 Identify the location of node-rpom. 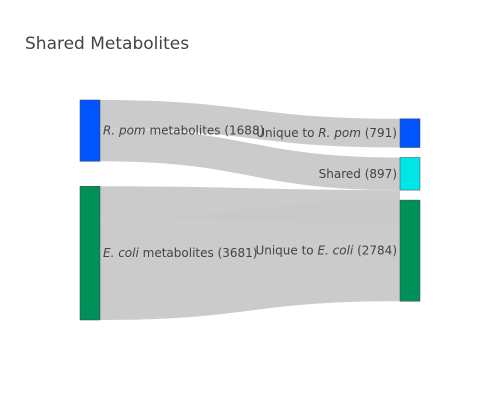
(90, 130).